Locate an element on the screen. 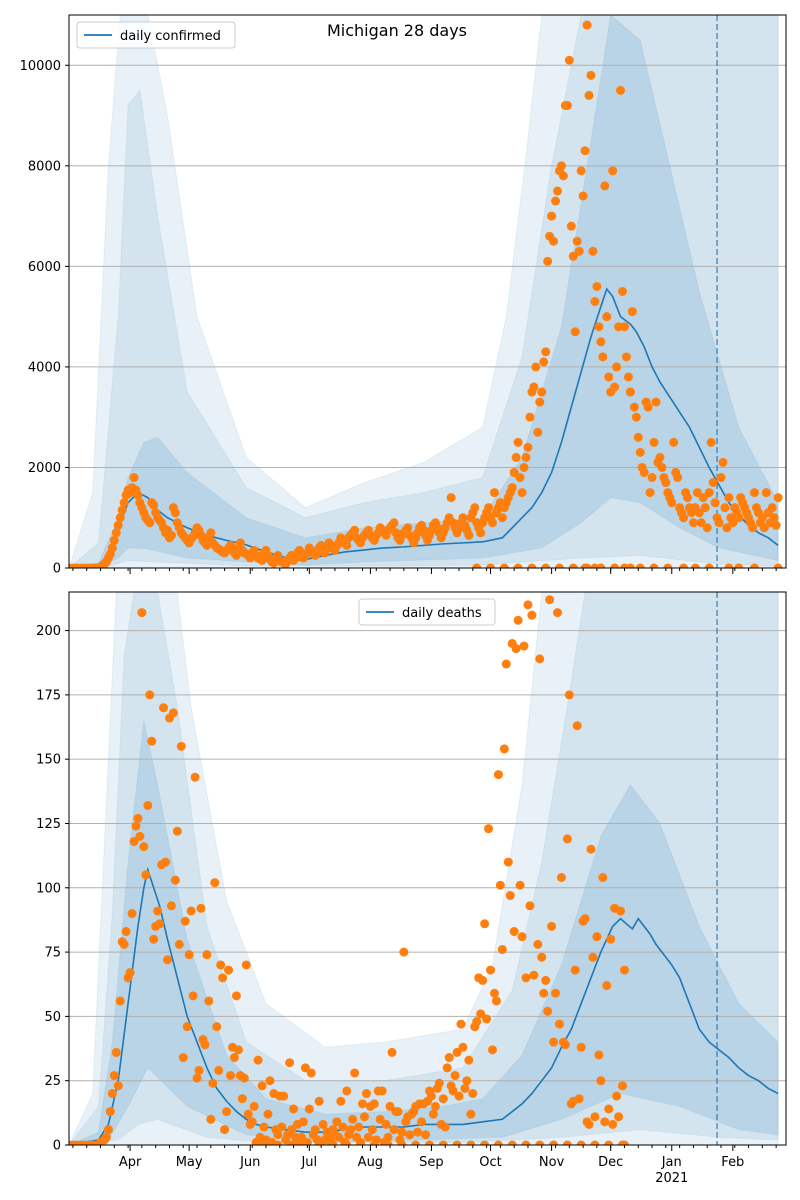 The width and height of the screenshot is (800, 1200). x-tick-label: Apr is located at coordinates (130, 1162).